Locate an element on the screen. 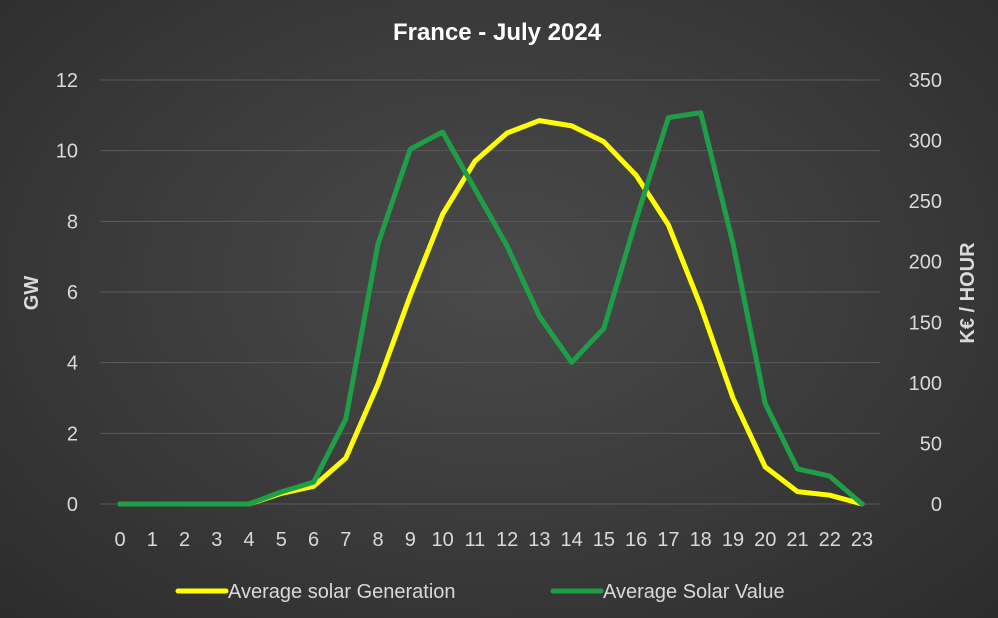  right-y-axis: 0 50 100 150 200 250 300 350 is located at coordinates (925, 293).